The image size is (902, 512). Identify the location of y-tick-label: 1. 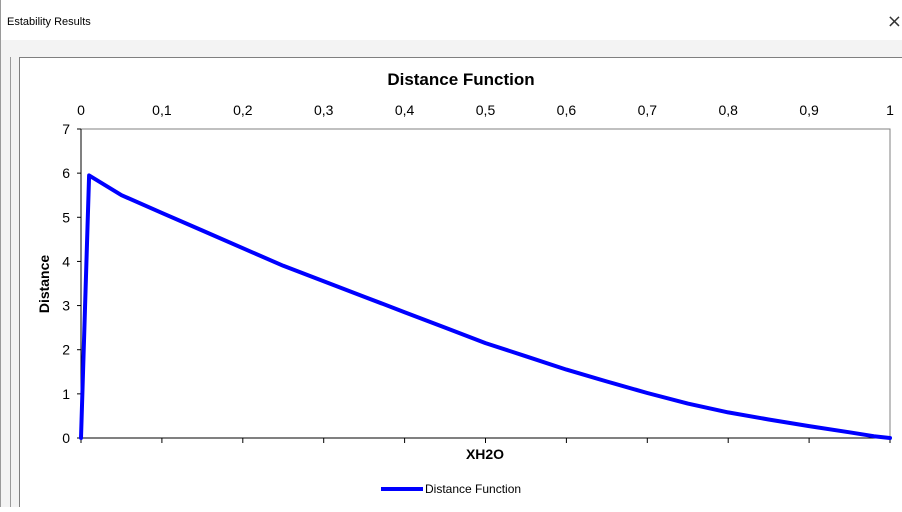
(66, 394).